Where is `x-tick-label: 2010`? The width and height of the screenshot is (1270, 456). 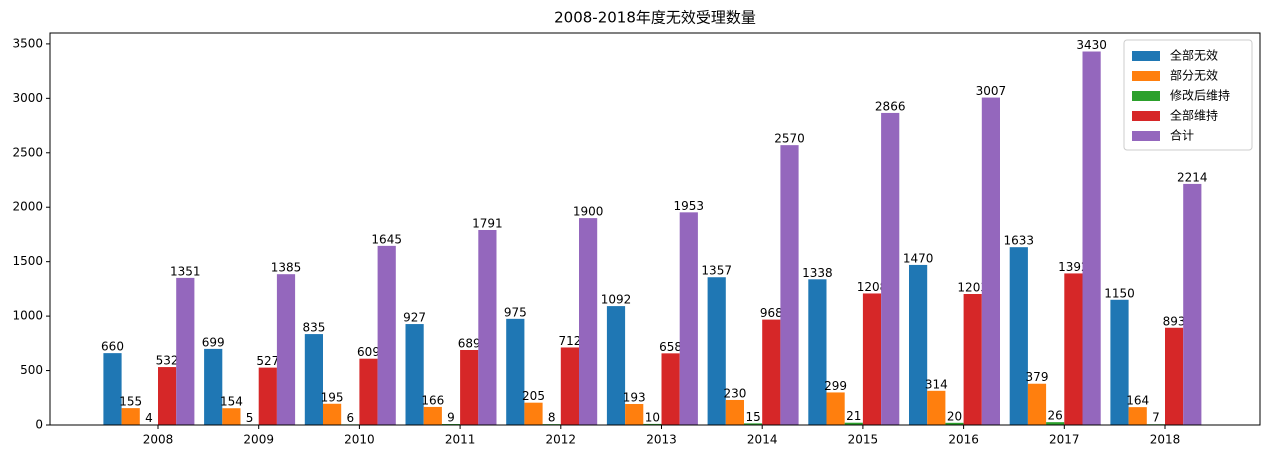 x-tick-label: 2010 is located at coordinates (359, 440).